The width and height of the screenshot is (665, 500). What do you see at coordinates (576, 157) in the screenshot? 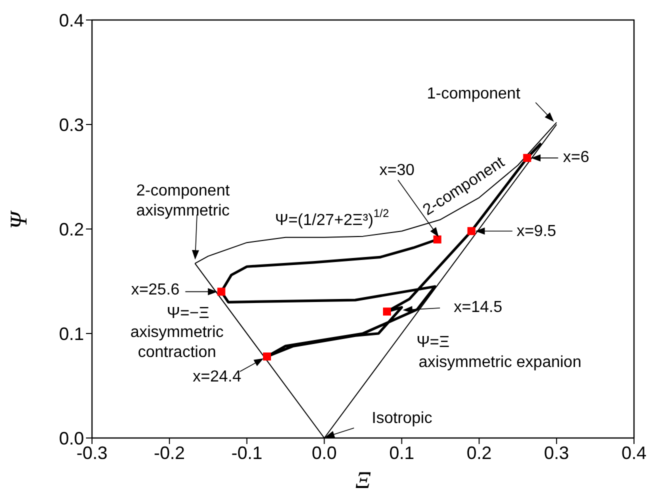
I see `annotation: x=6` at bounding box center [576, 157].